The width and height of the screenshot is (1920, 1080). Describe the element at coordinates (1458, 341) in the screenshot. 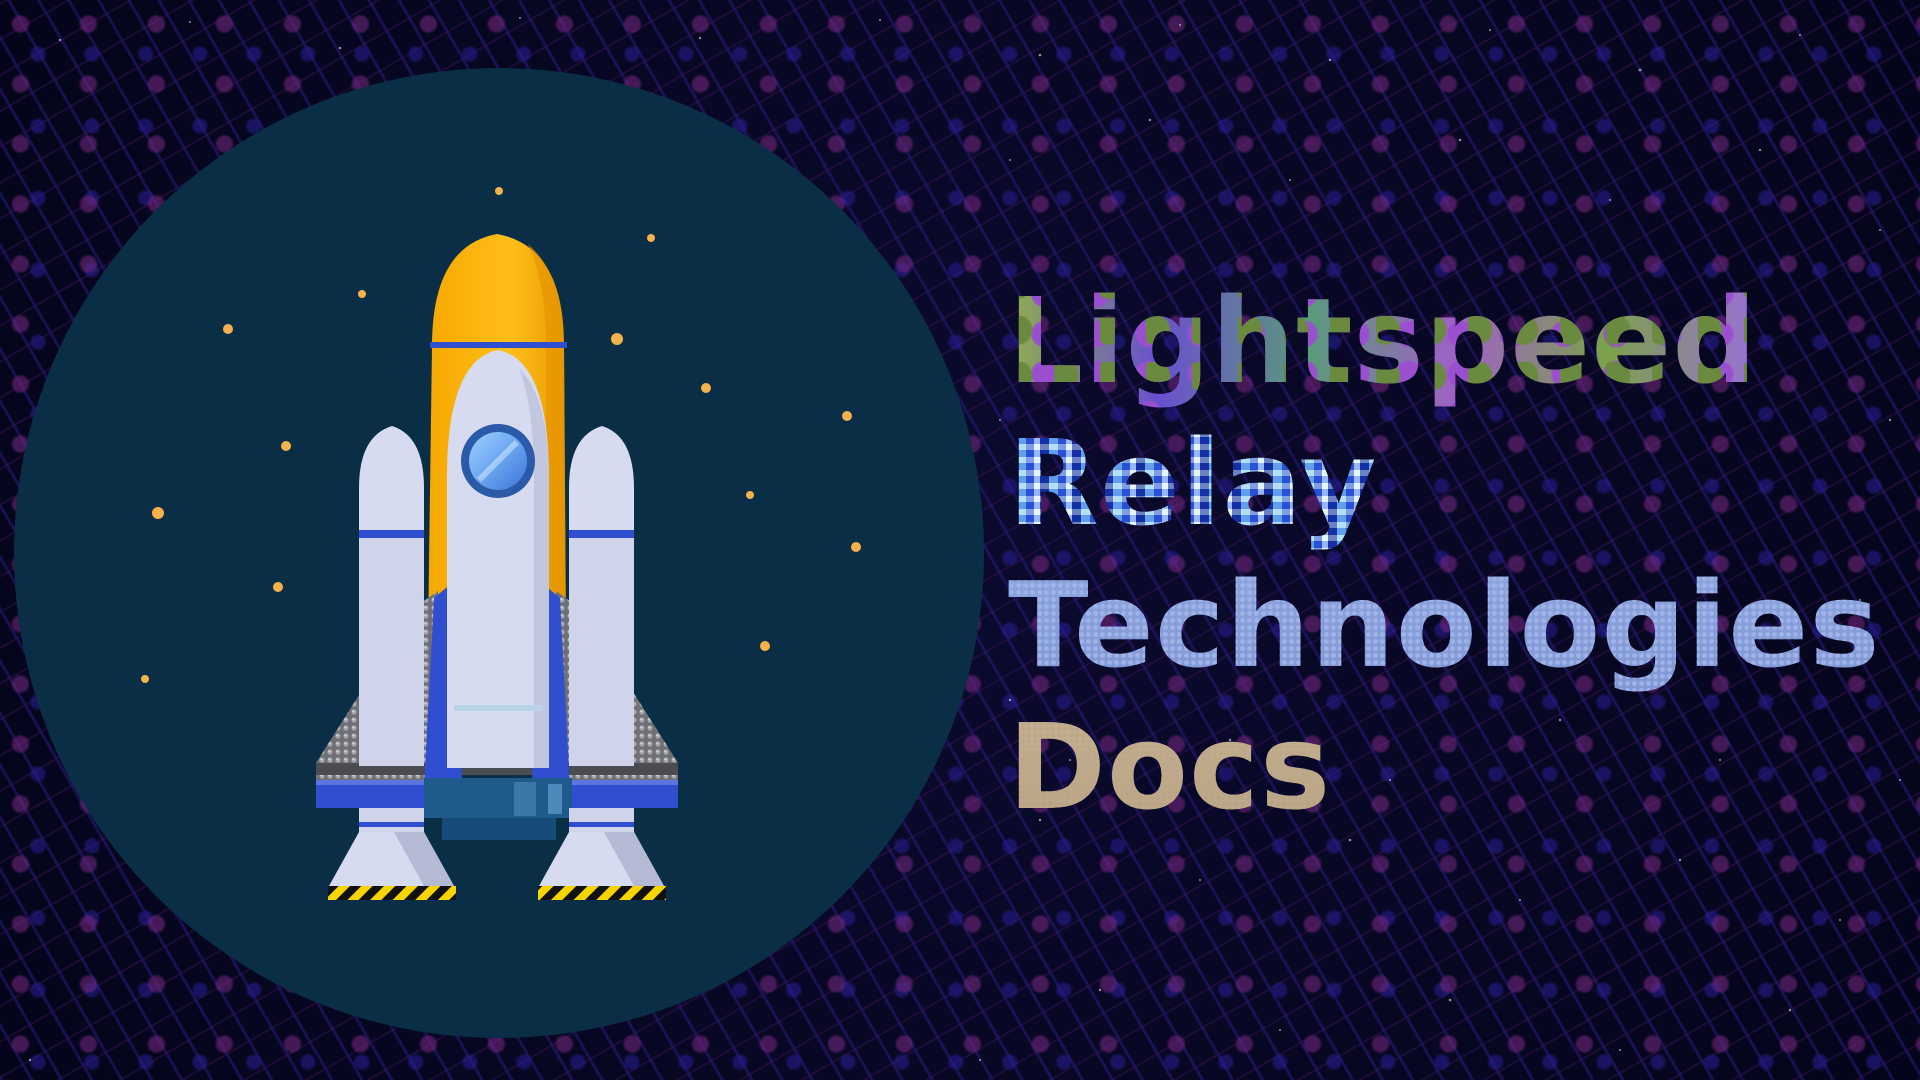

I see `title-line-lightspeed: Lightspeed` at that location.